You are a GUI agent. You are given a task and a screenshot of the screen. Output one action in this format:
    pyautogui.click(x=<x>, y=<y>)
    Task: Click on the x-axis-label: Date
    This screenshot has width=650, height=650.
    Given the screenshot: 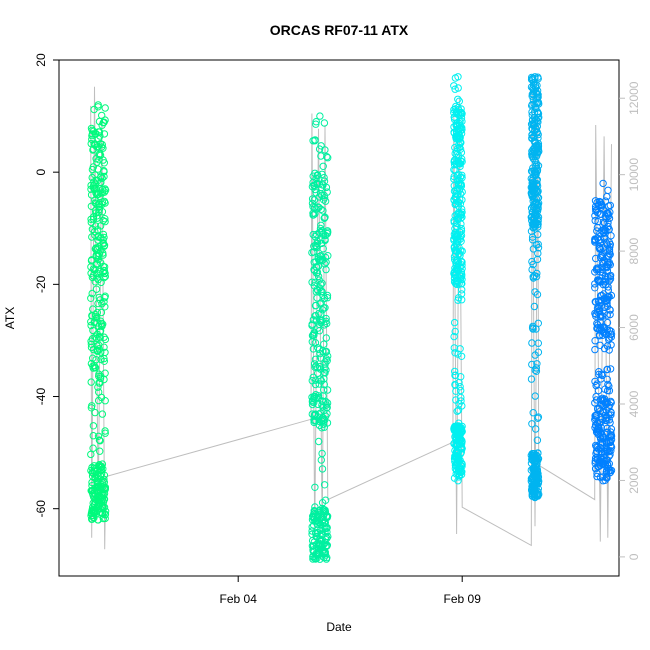 What is the action you would take?
    pyautogui.click(x=339, y=627)
    